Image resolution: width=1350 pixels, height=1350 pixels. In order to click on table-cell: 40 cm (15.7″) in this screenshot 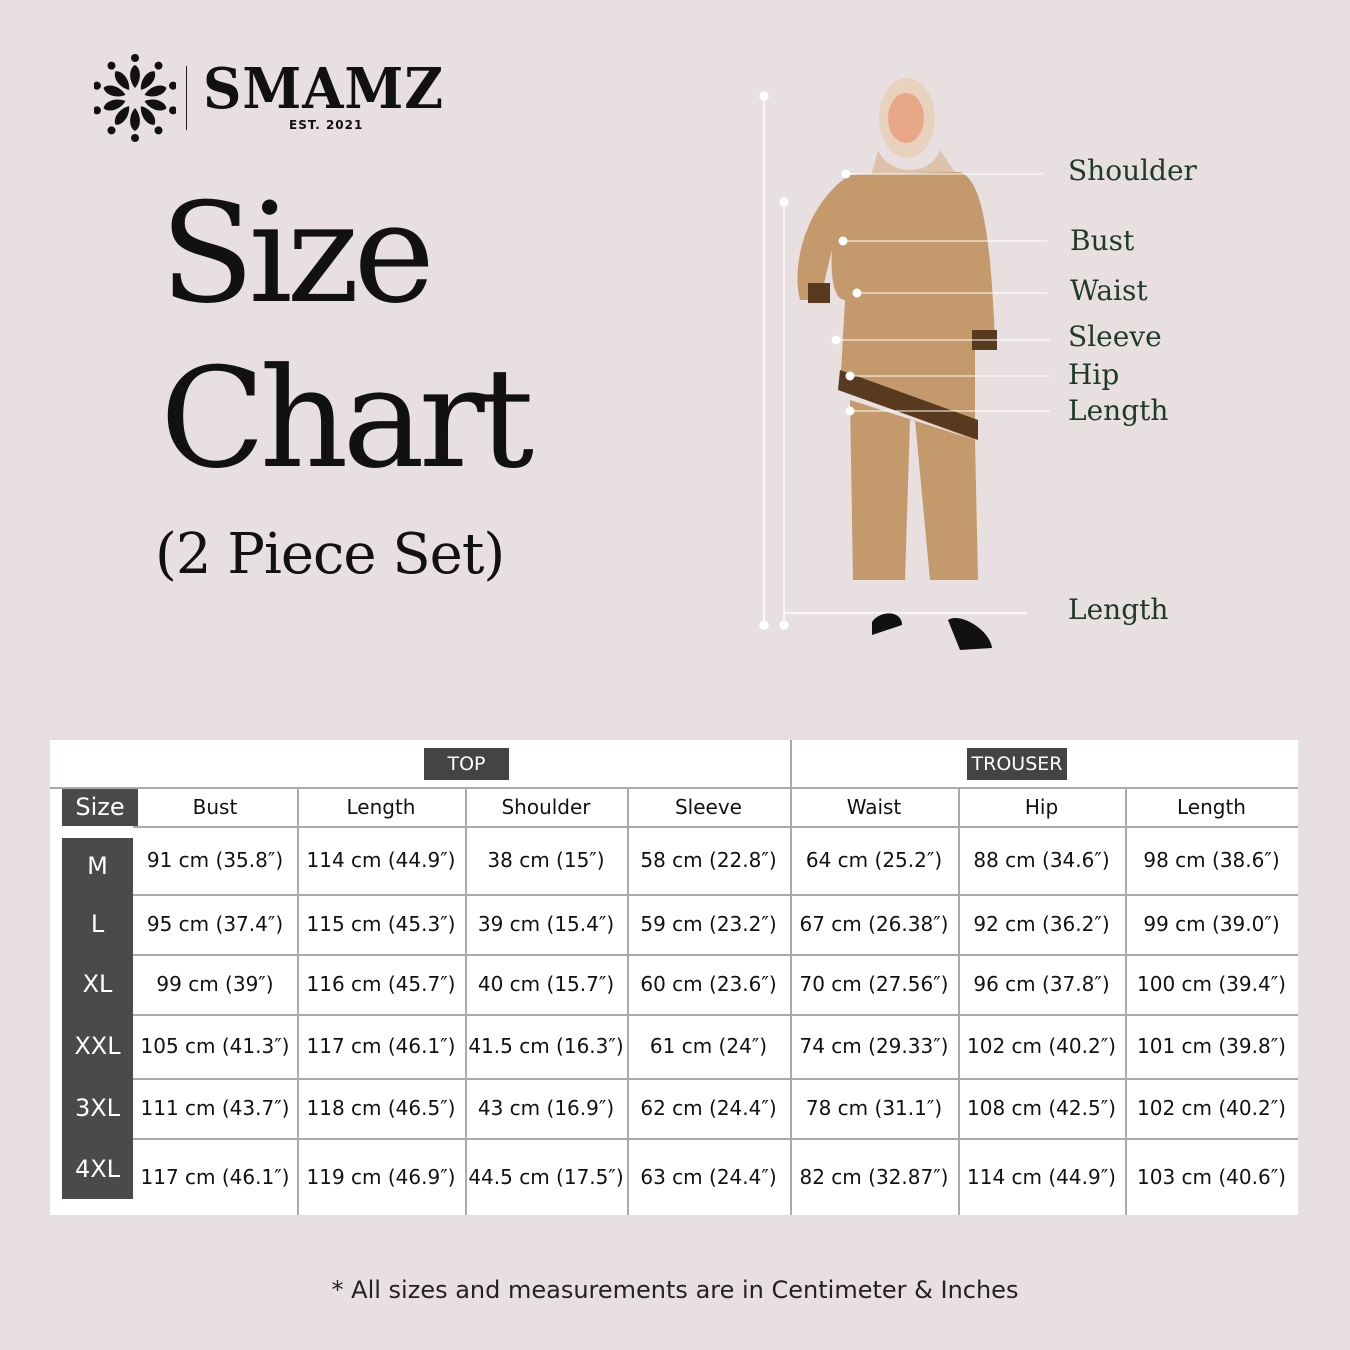, I will do `click(546, 984)`.